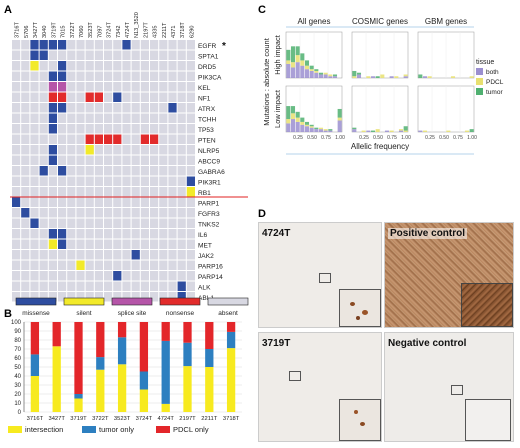 This screenshot has height=448, width=520. I want to click on sample-label: 2197T, so click(146, 30).